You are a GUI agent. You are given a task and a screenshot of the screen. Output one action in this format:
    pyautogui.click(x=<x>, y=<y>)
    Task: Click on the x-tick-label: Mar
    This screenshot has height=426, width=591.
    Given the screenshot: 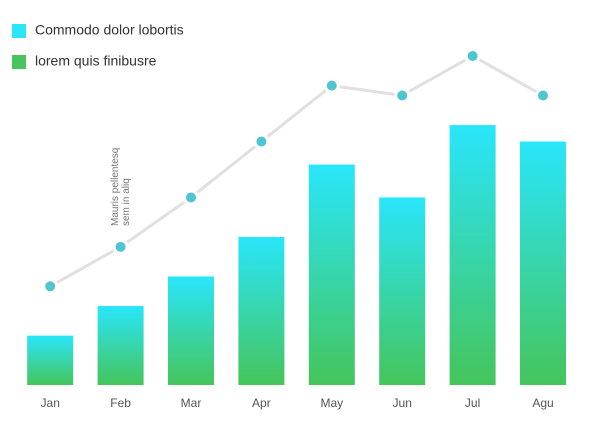 What is the action you would take?
    pyautogui.click(x=191, y=403)
    